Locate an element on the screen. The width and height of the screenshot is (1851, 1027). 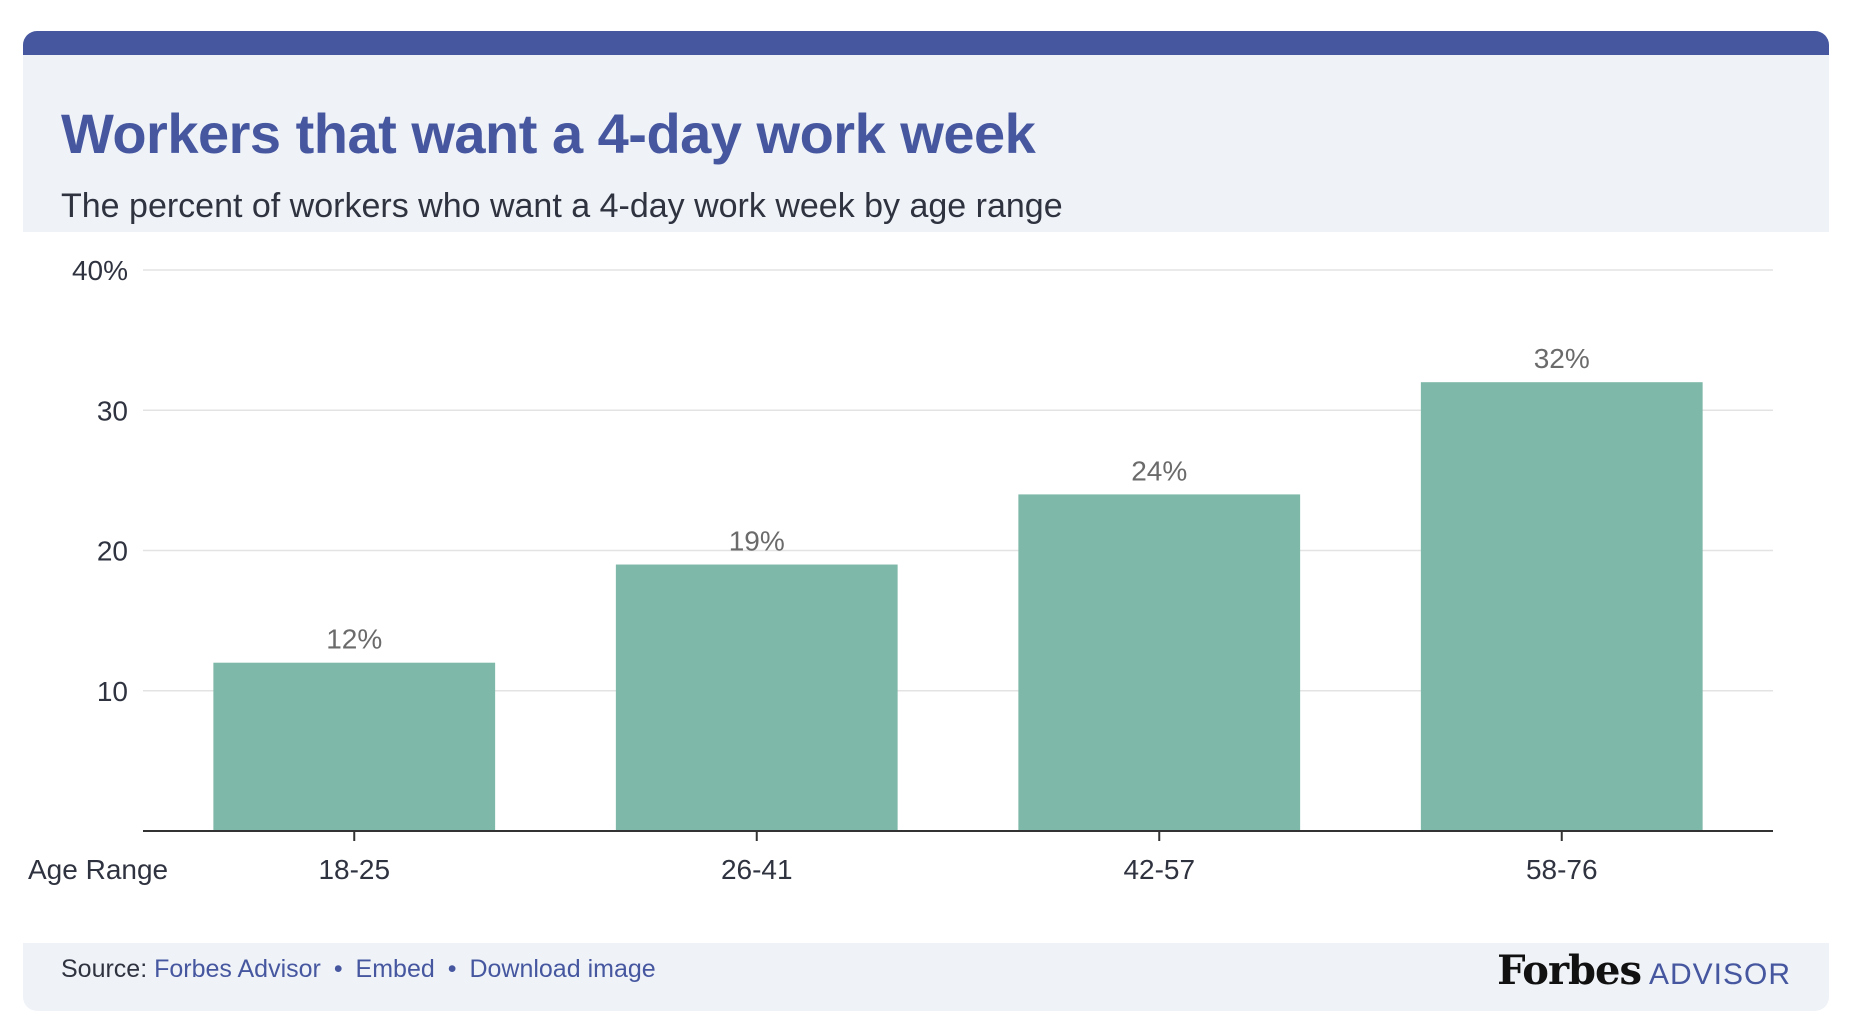
accent-bar is located at coordinates (926, 43).